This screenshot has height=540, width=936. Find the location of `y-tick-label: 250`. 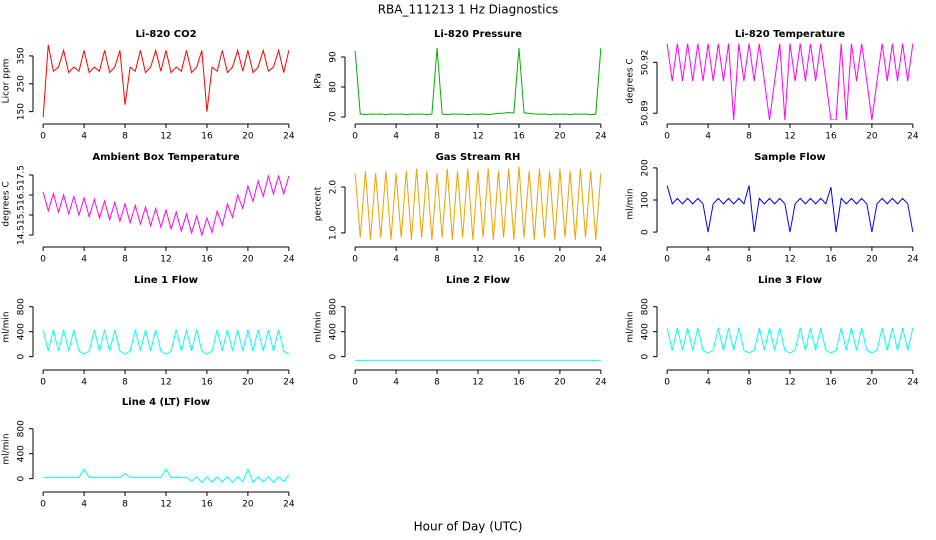

y-tick-label: 250 is located at coordinates (22, 83).